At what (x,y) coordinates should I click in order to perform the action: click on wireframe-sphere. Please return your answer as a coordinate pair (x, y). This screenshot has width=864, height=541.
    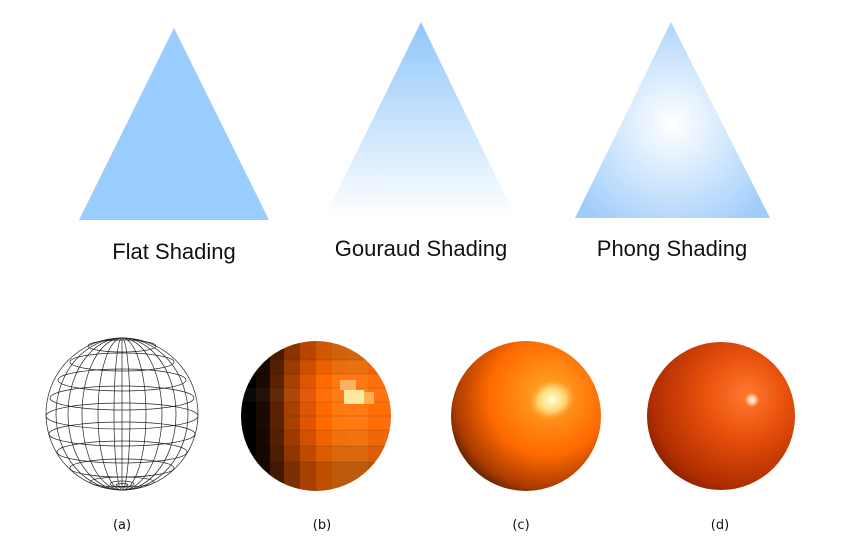
    Looking at the image, I should click on (122, 414).